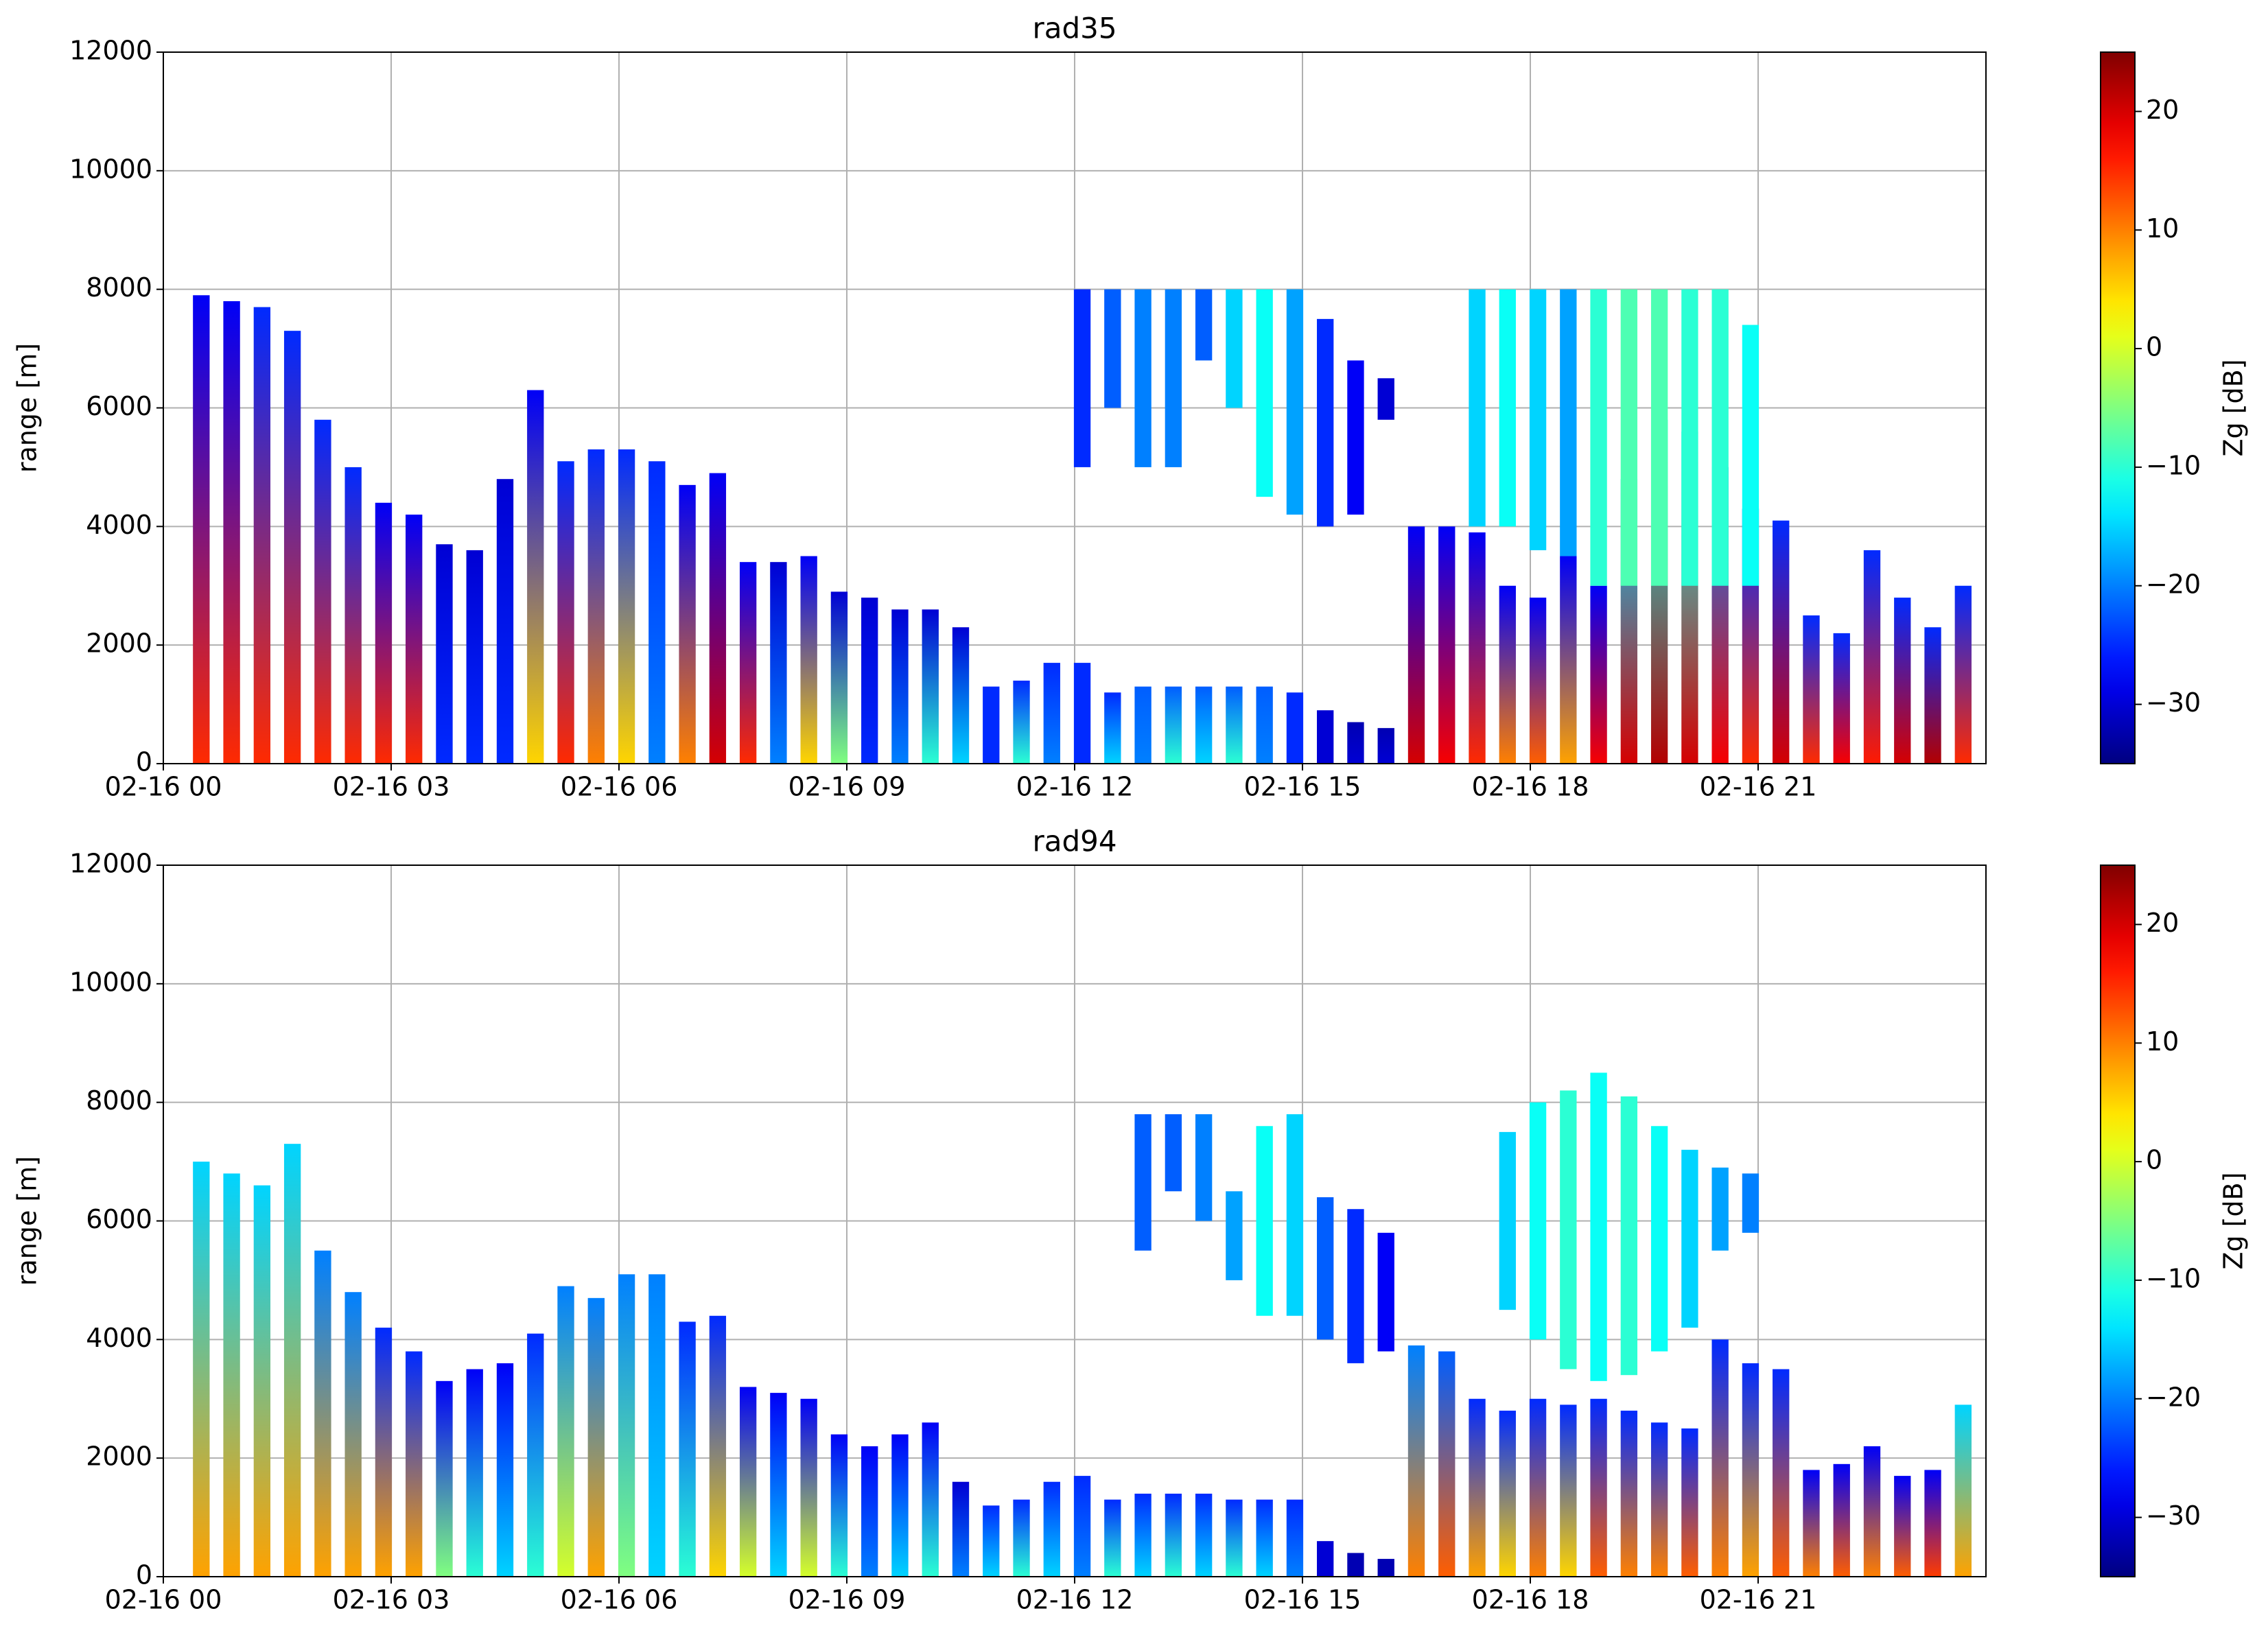 This screenshot has height=1635, width=2268. What do you see at coordinates (1074, 28) in the screenshot?
I see `chart-title: rad35` at bounding box center [1074, 28].